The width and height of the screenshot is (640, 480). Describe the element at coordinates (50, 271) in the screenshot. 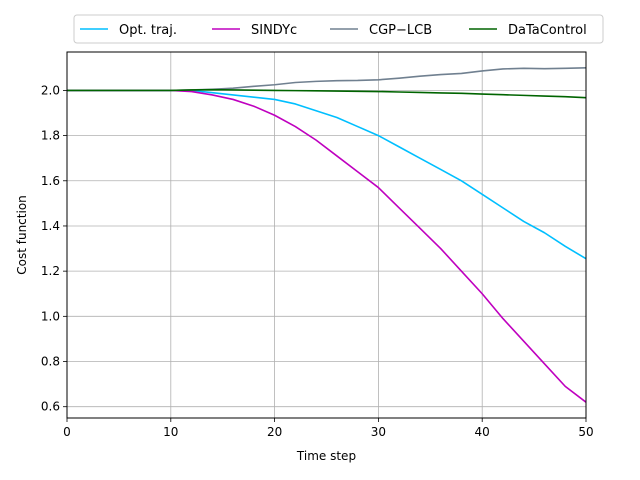

I see `y-tick-label: 1.2` at that location.